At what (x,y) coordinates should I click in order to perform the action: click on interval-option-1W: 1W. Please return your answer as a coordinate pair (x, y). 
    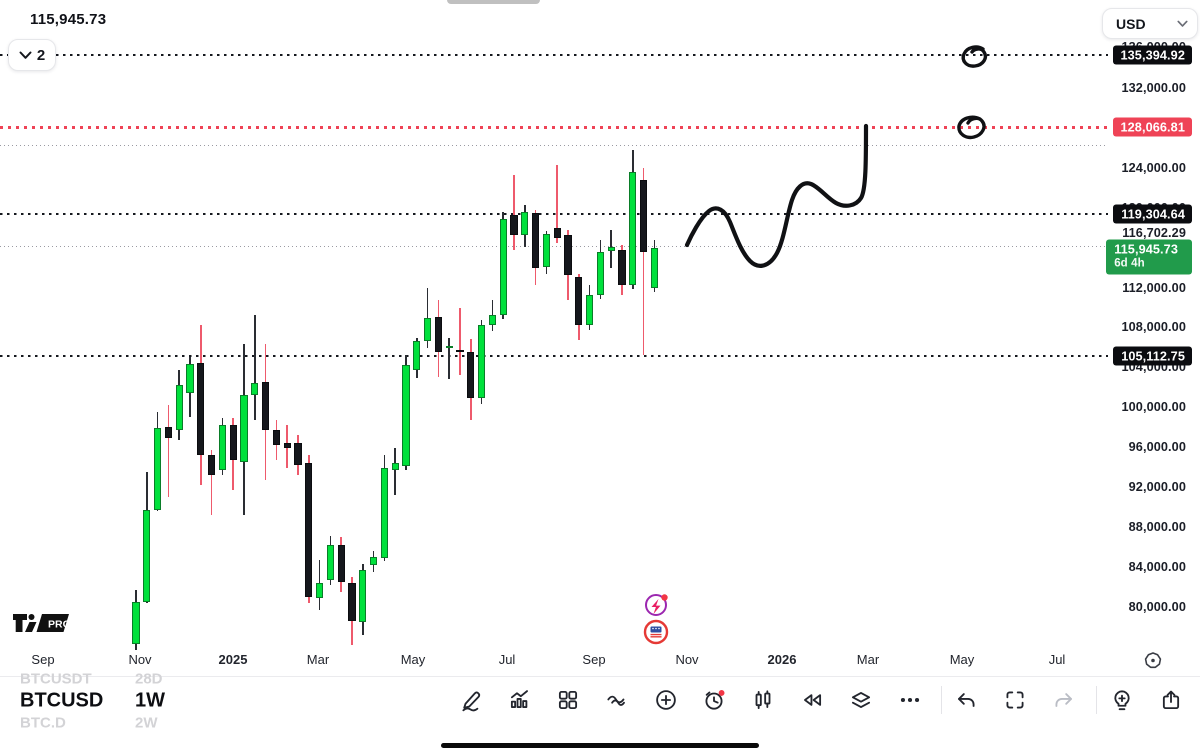
    Looking at the image, I should click on (150, 700).